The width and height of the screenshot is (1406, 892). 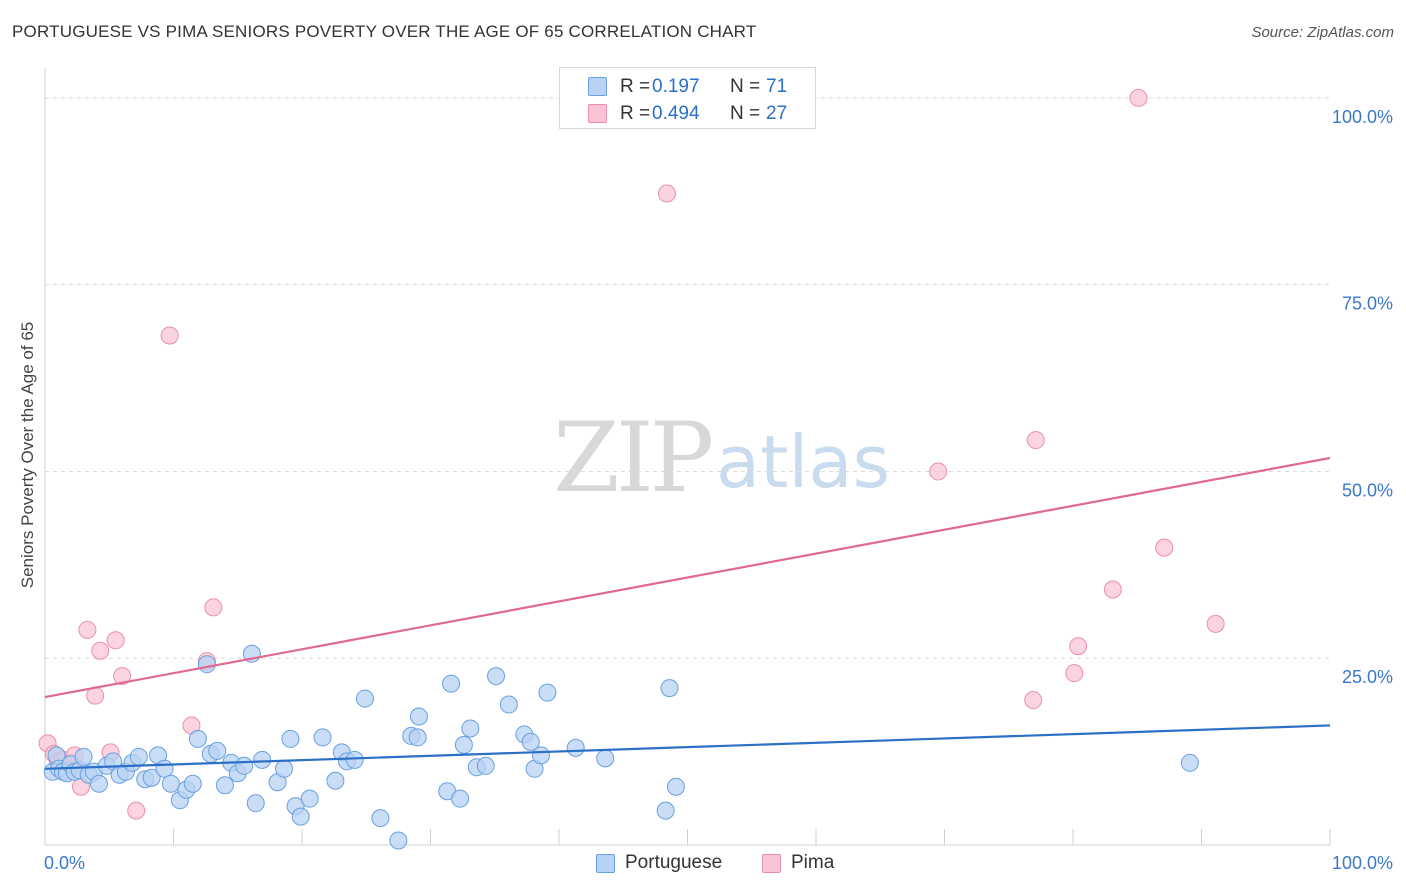 I want to click on y-tick-label: 100.0%, so click(x=1362, y=117).